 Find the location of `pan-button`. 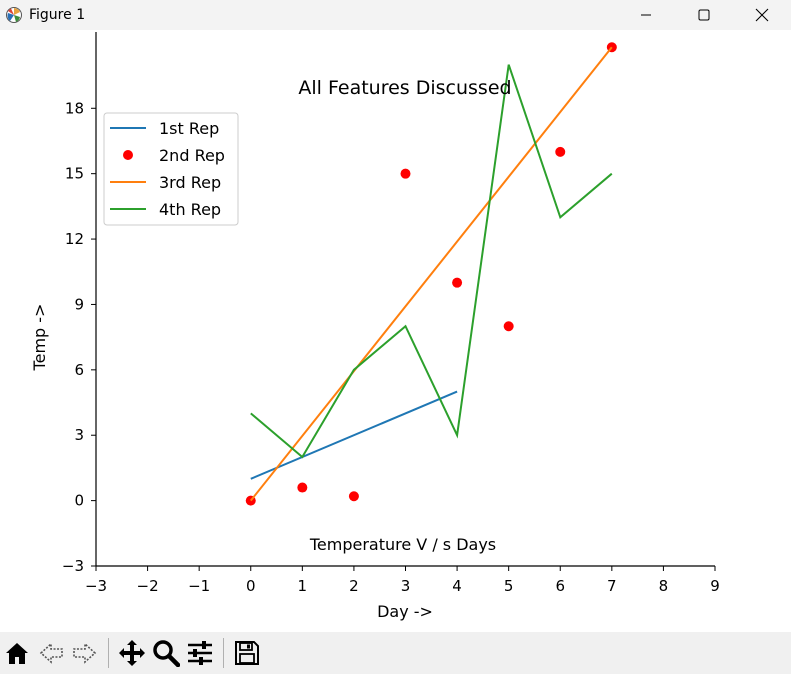

pan-button is located at coordinates (132, 653).